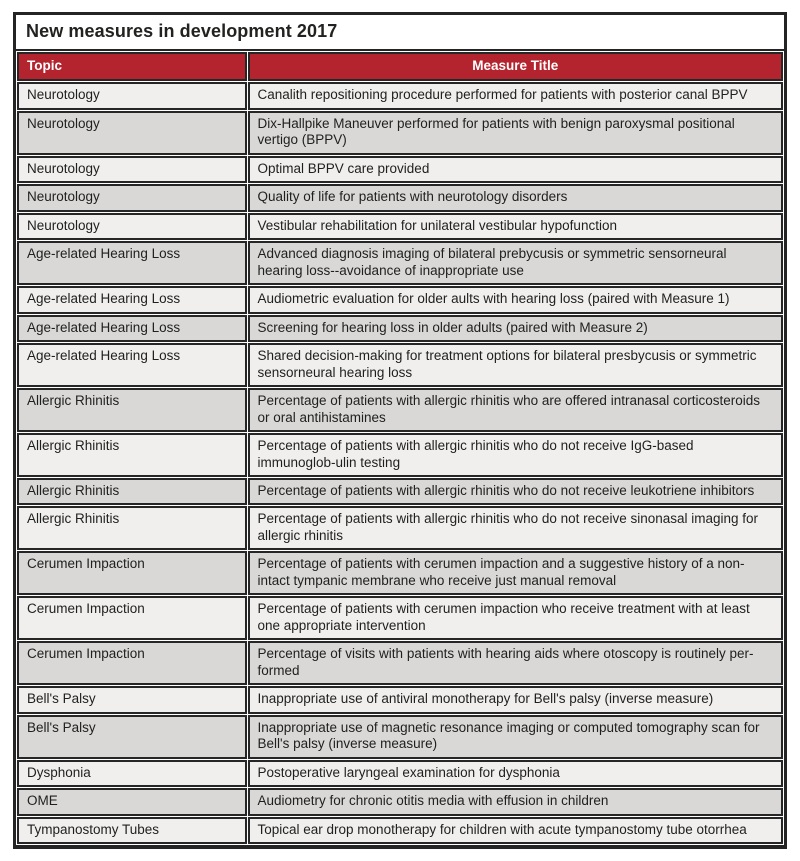  I want to click on topic-cell: Dysphonia, so click(132, 773).